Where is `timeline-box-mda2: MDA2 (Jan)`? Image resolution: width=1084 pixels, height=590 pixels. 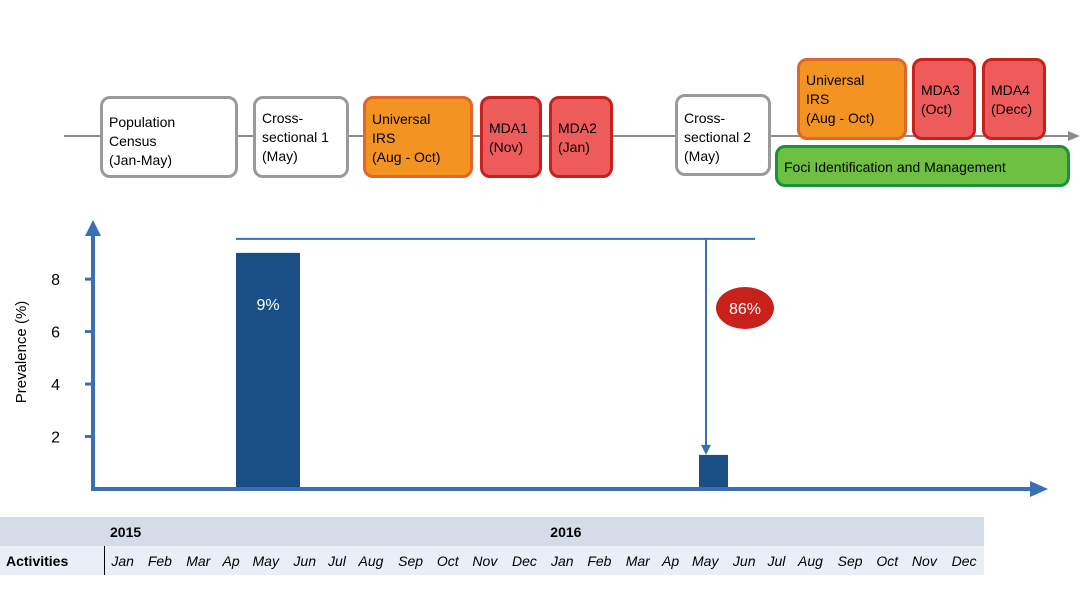
timeline-box-mda2: MDA2 (Jan) is located at coordinates (581, 137).